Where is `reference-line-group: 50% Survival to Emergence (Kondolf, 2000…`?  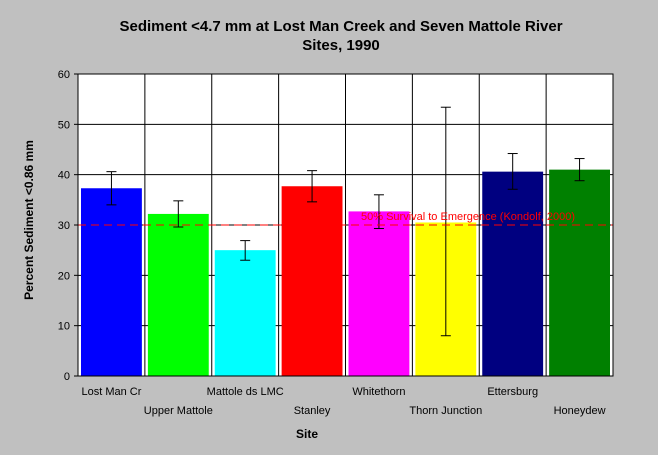
reference-line-group: 50% Survival to Emergence (Kondolf, 2000… is located at coordinates (345, 218).